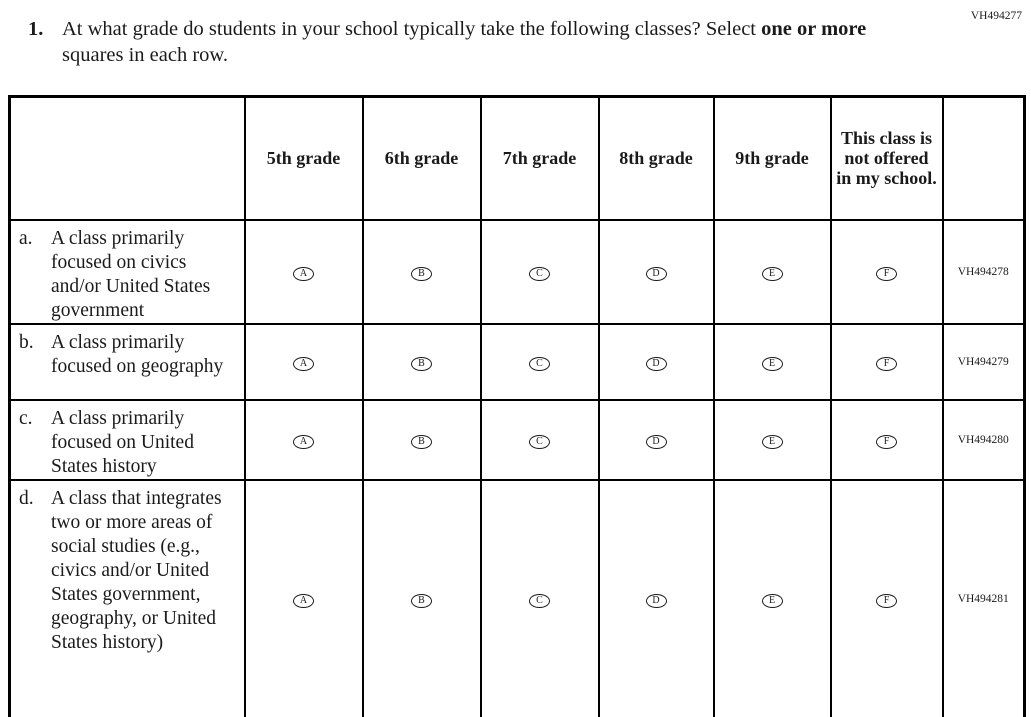 This screenshot has width=1031, height=717. I want to click on row-d-option-bubble-b: B, so click(421, 601).